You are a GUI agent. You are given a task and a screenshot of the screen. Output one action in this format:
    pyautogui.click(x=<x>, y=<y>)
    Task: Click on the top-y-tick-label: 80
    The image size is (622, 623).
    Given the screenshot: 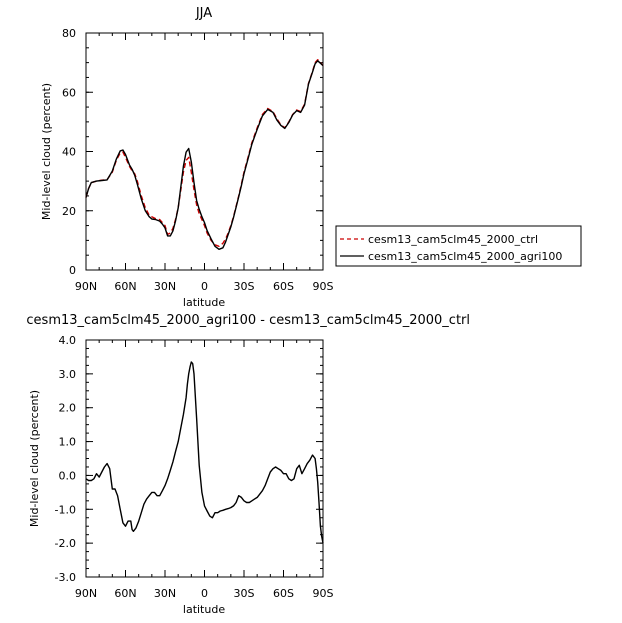 What is the action you would take?
    pyautogui.click(x=69, y=33)
    